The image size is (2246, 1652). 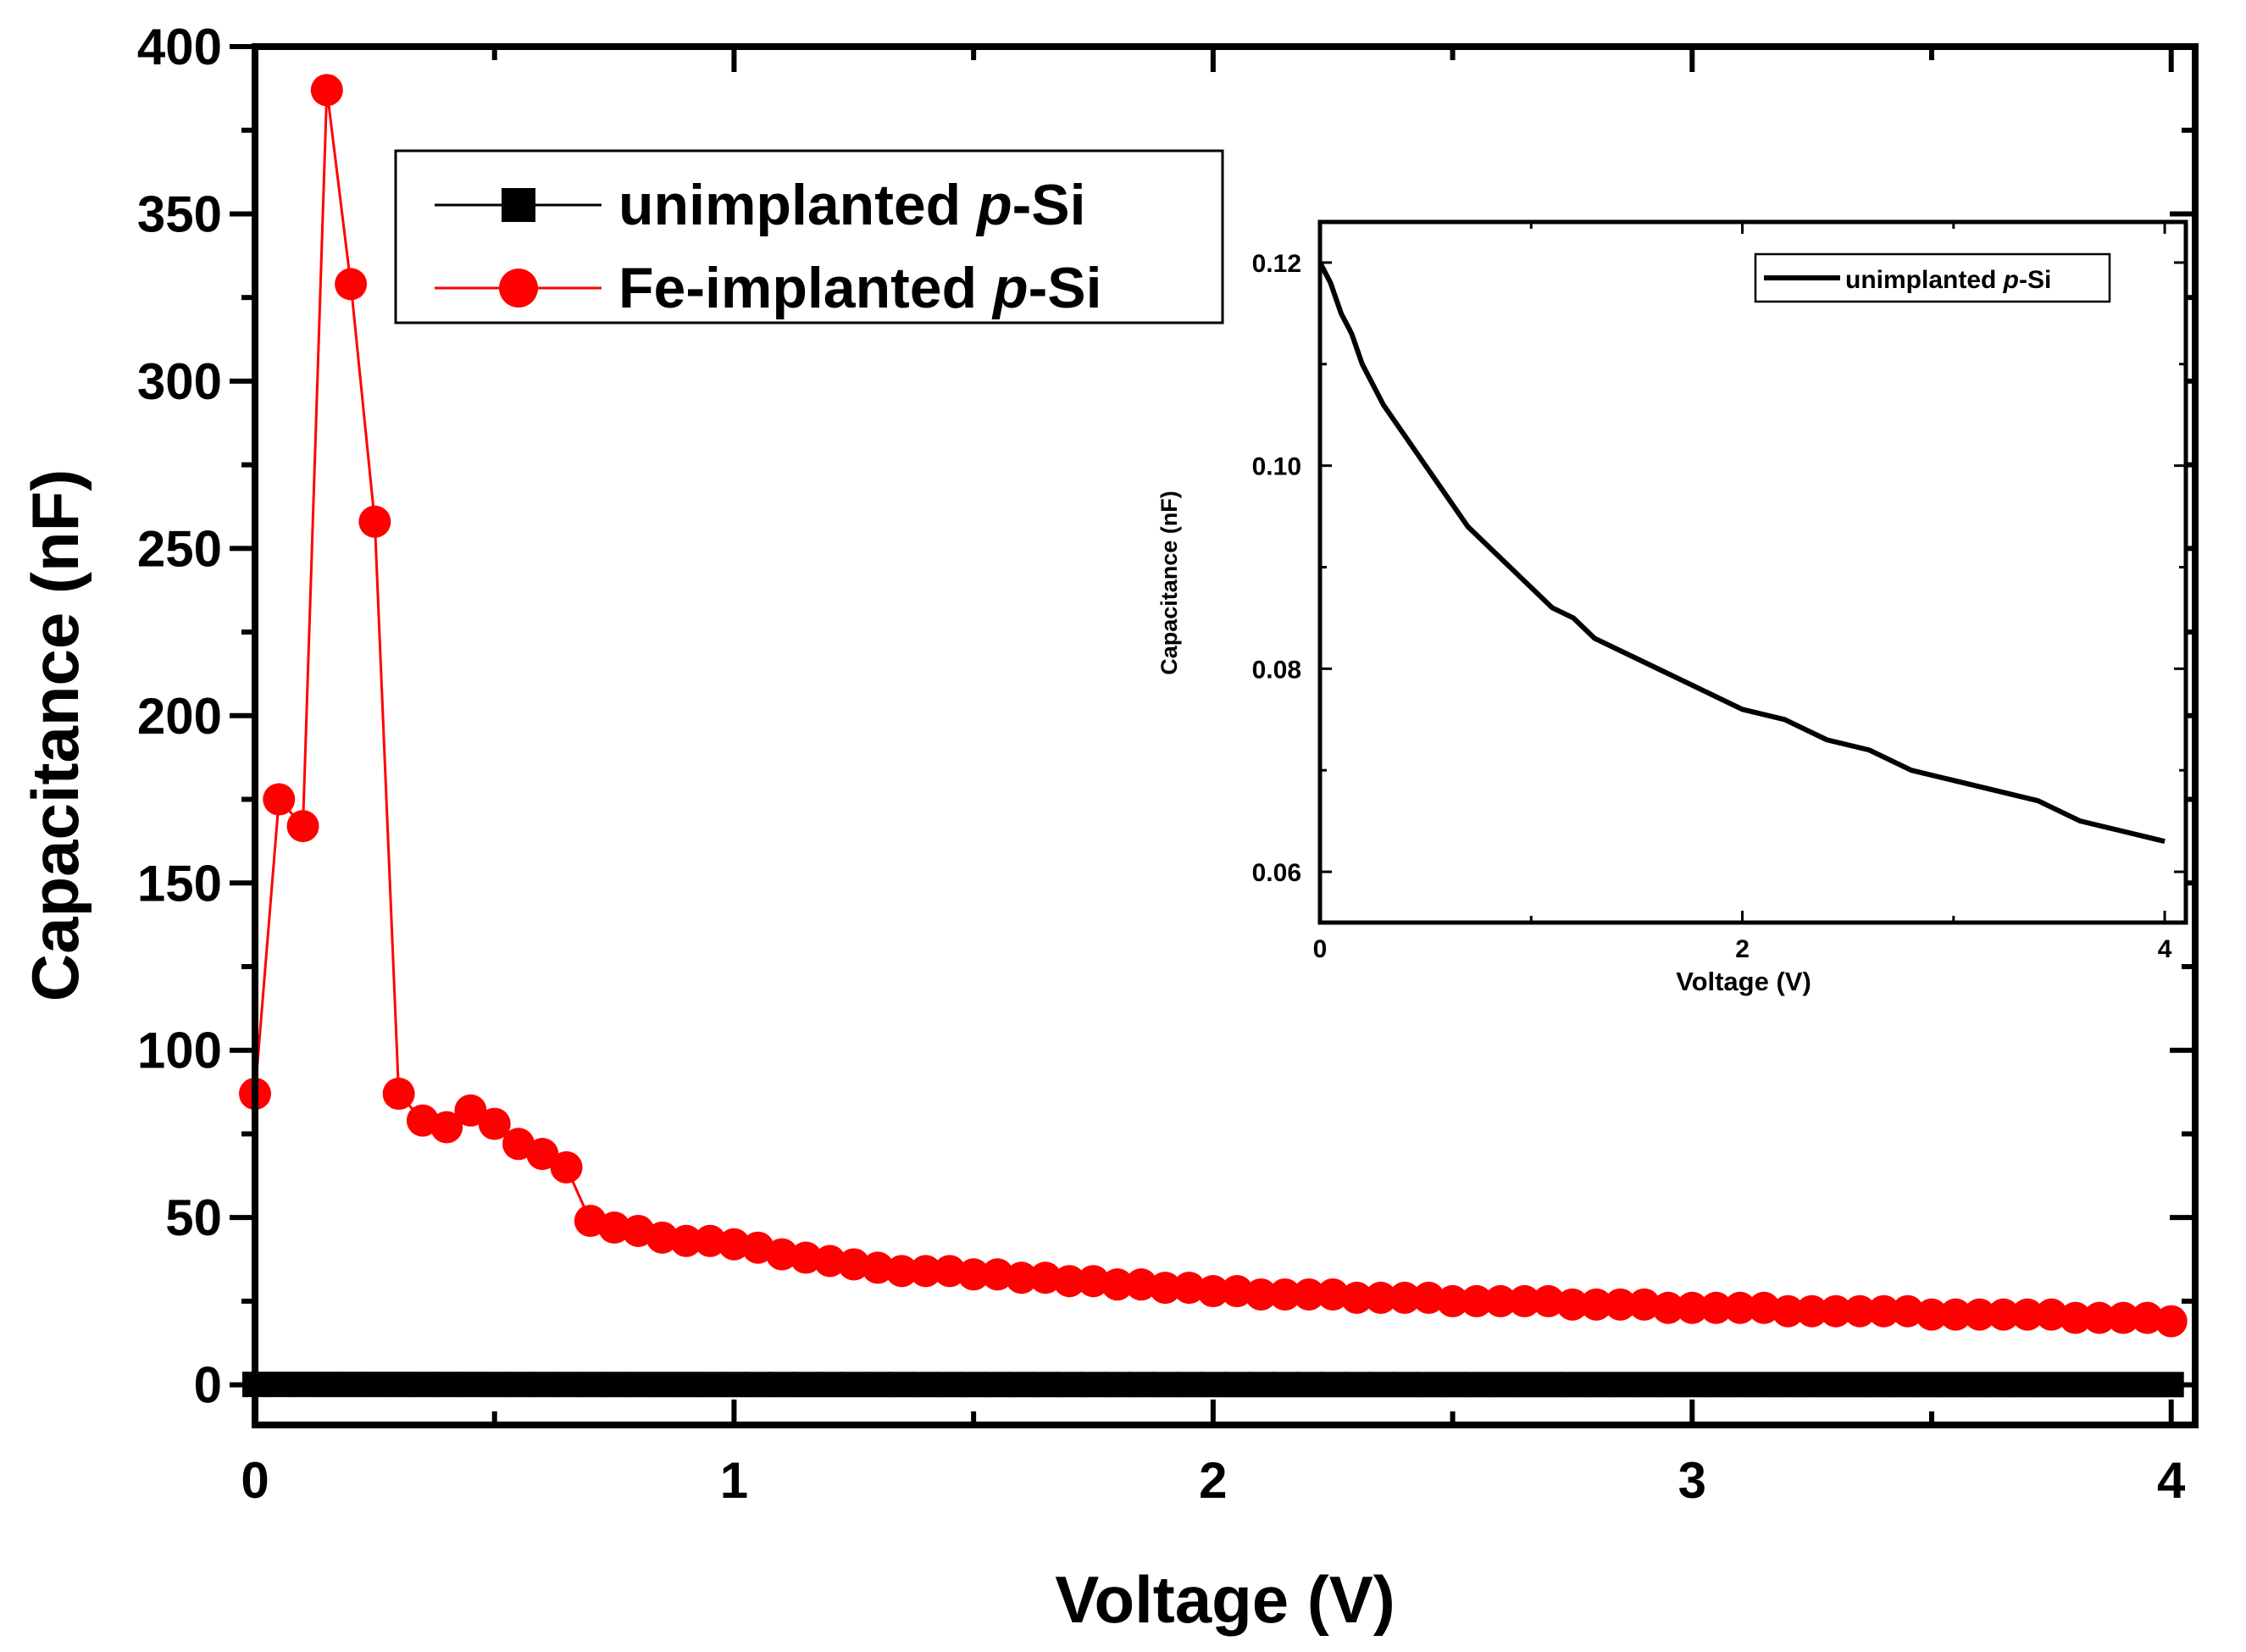 What do you see at coordinates (1932, 277) in the screenshot?
I see `inset-legend: unimplanted p-Si` at bounding box center [1932, 277].